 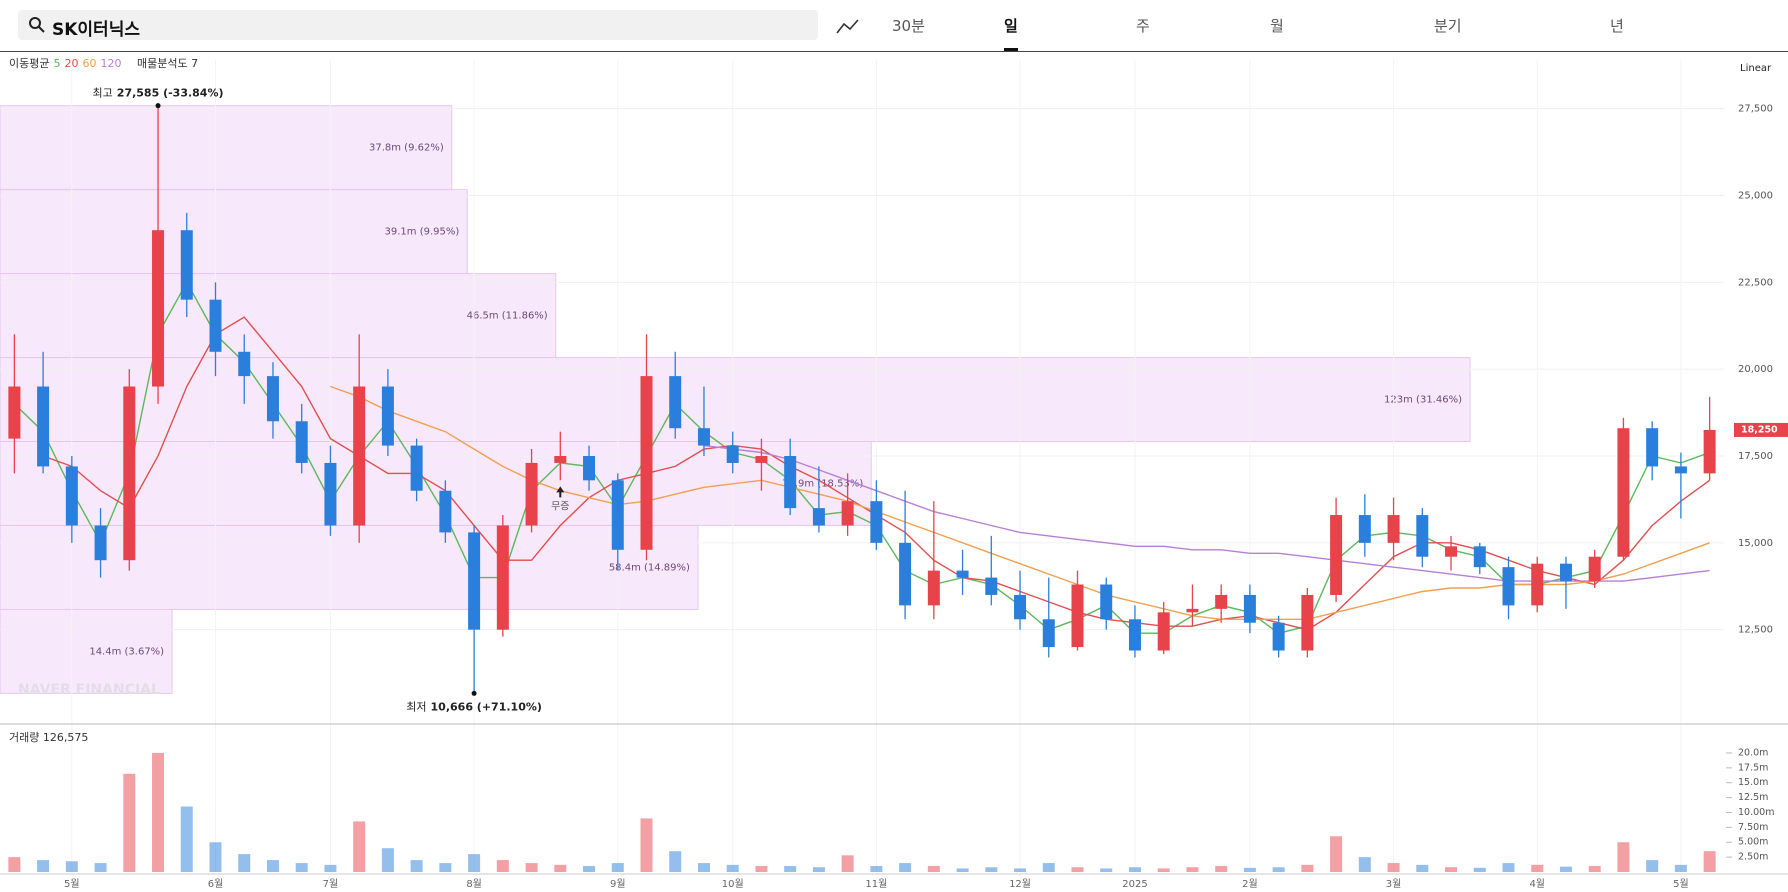 I want to click on period-tab: 주, so click(x=1143, y=26).